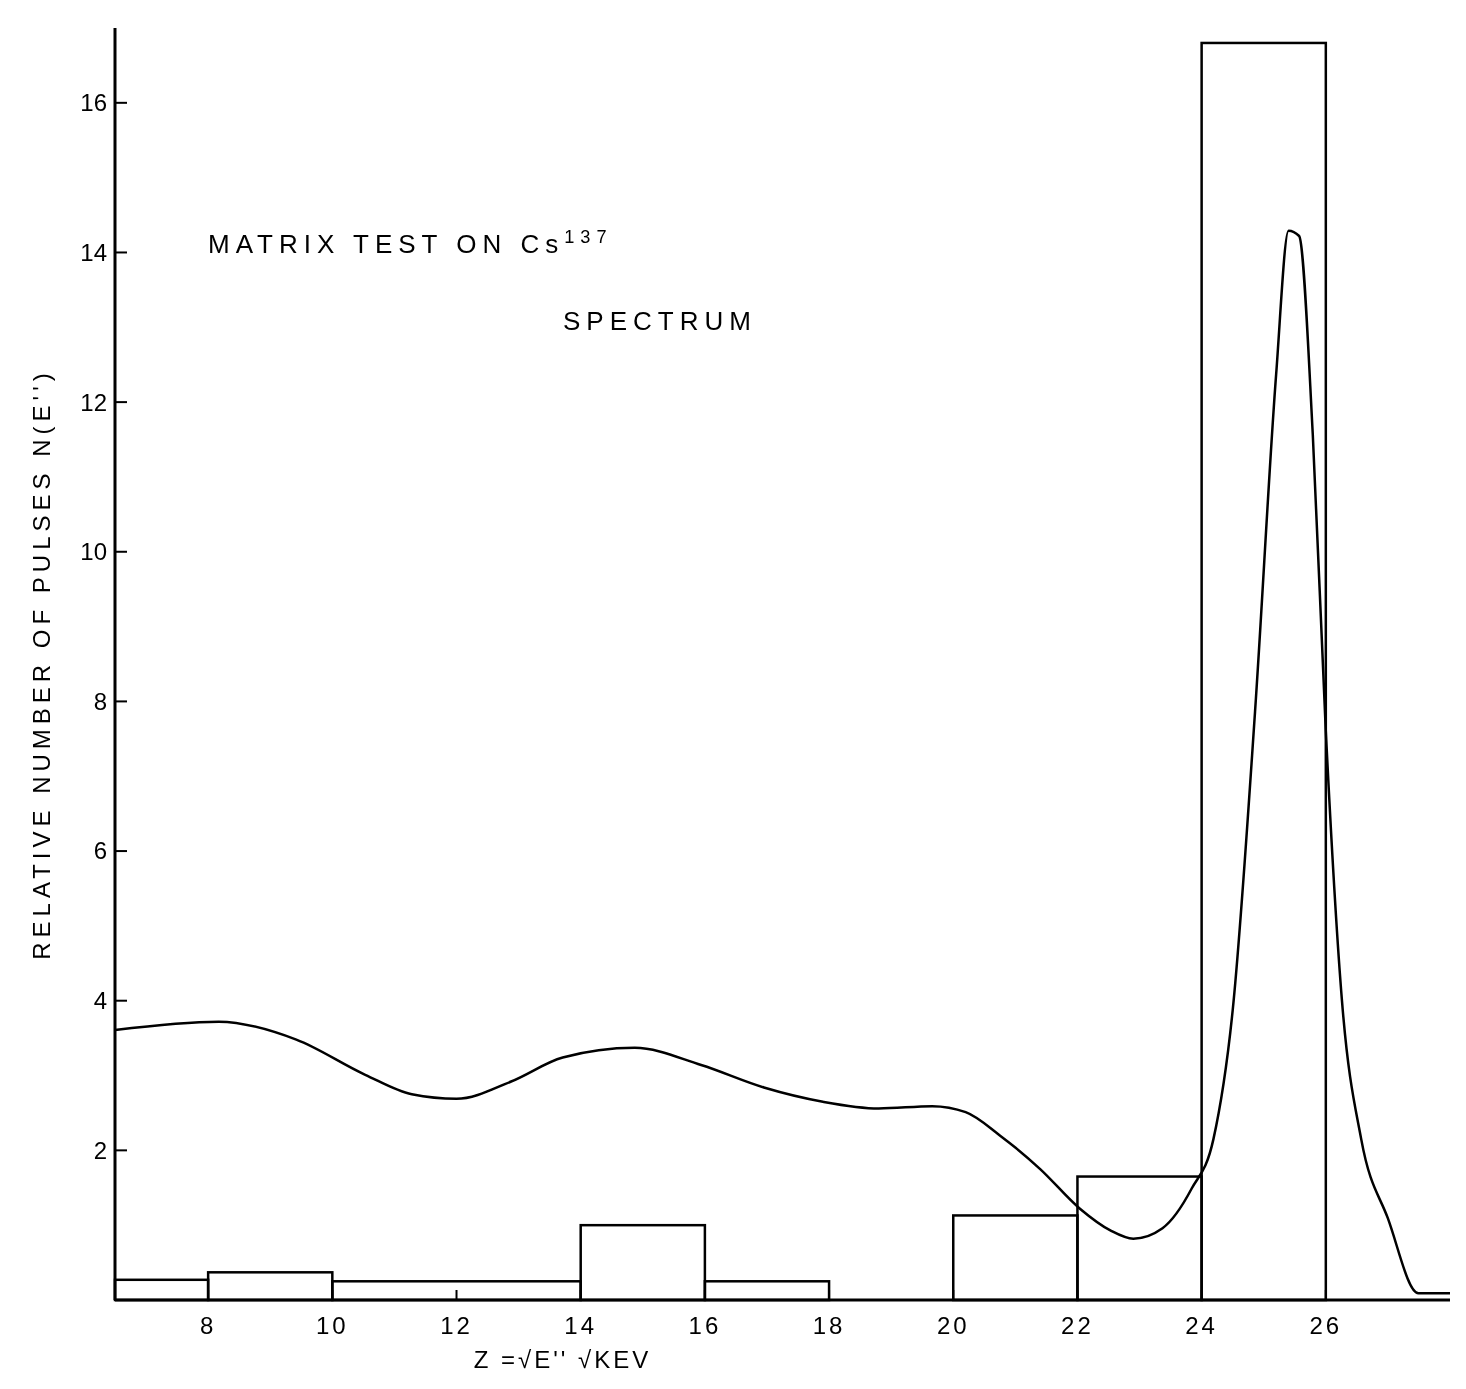 This screenshot has height=1389, width=1466. I want to click on x-tick-label: 10, so click(332, 1325).